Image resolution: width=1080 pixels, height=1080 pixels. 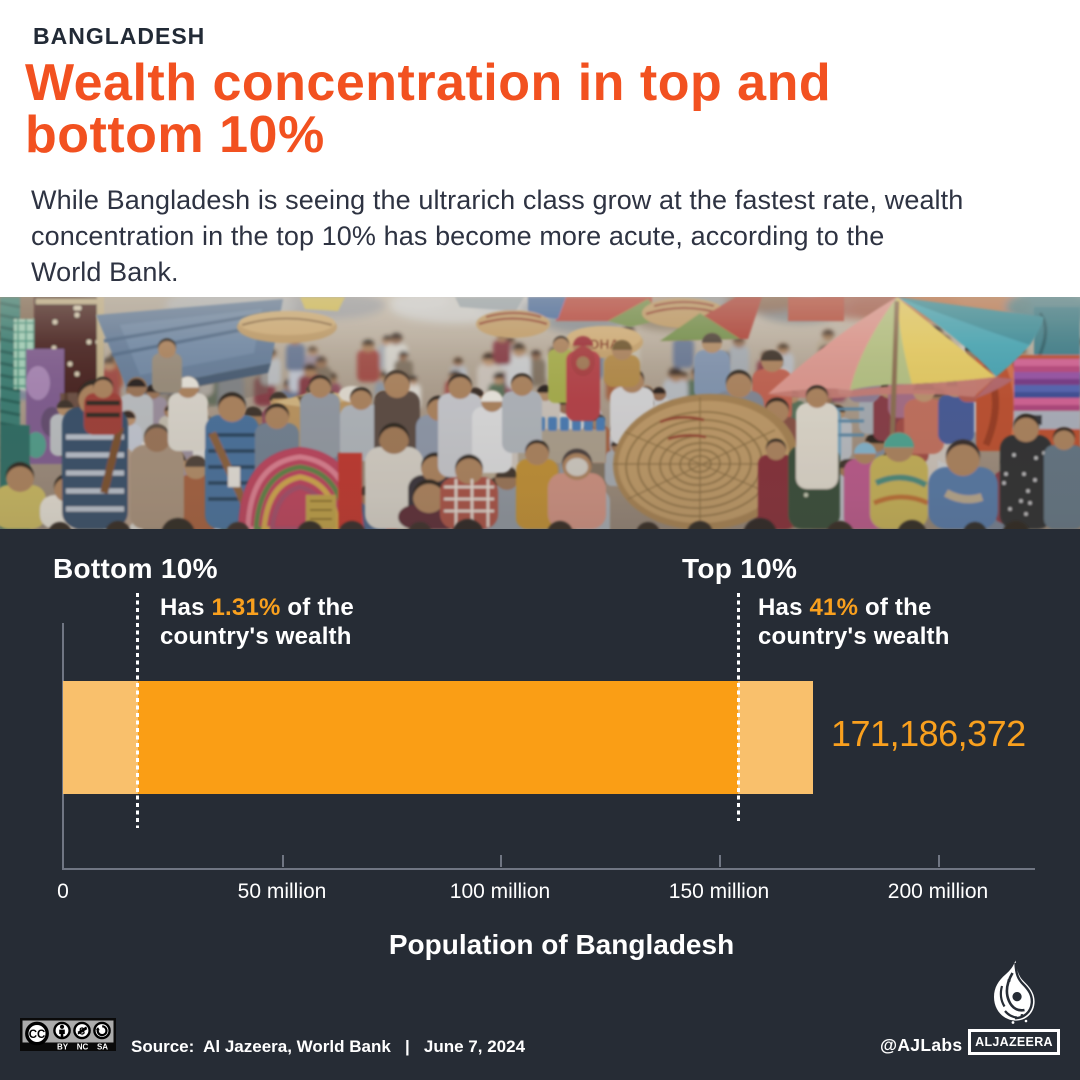 What do you see at coordinates (63, 1046) in the screenshot?
I see `svg-text: BY` at bounding box center [63, 1046].